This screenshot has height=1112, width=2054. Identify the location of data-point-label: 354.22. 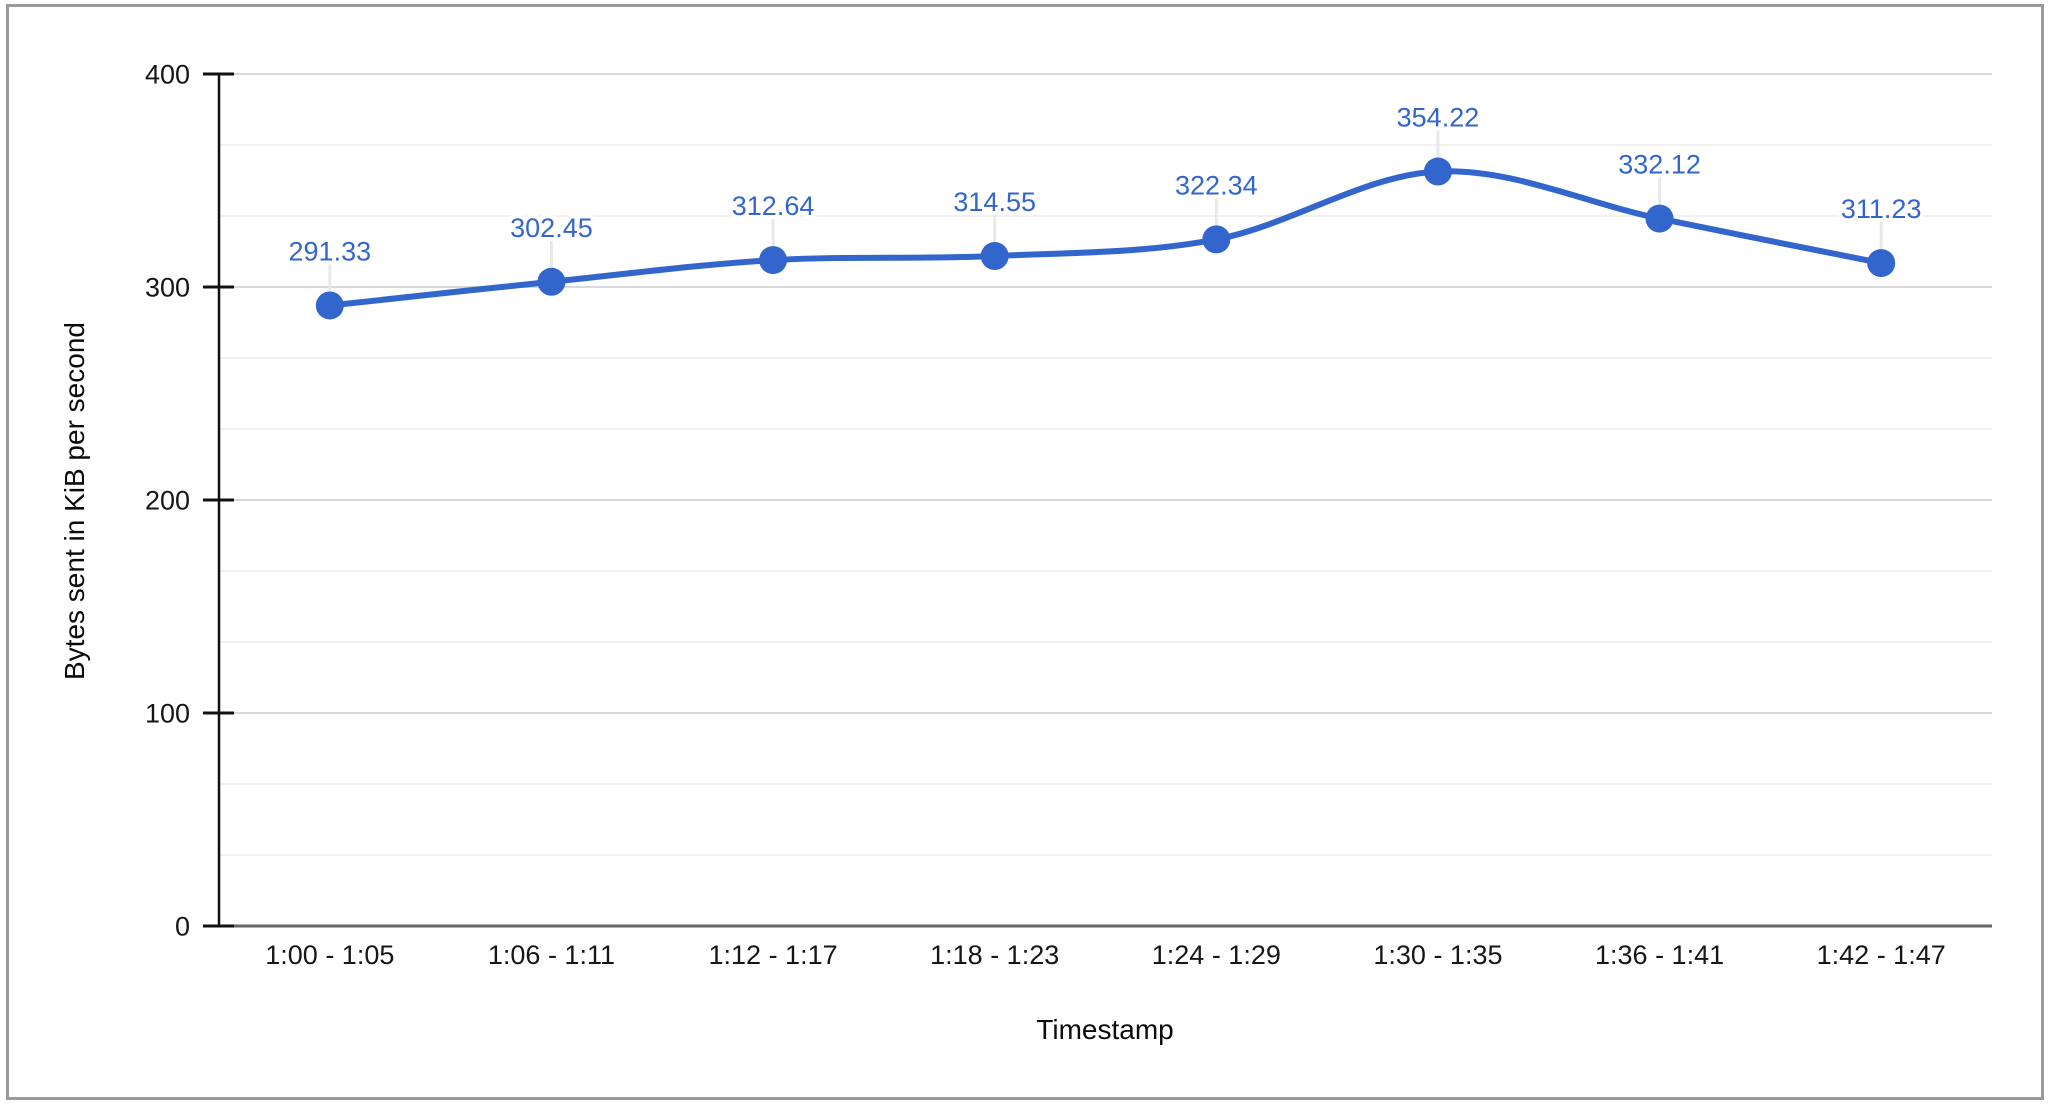
(1438, 118).